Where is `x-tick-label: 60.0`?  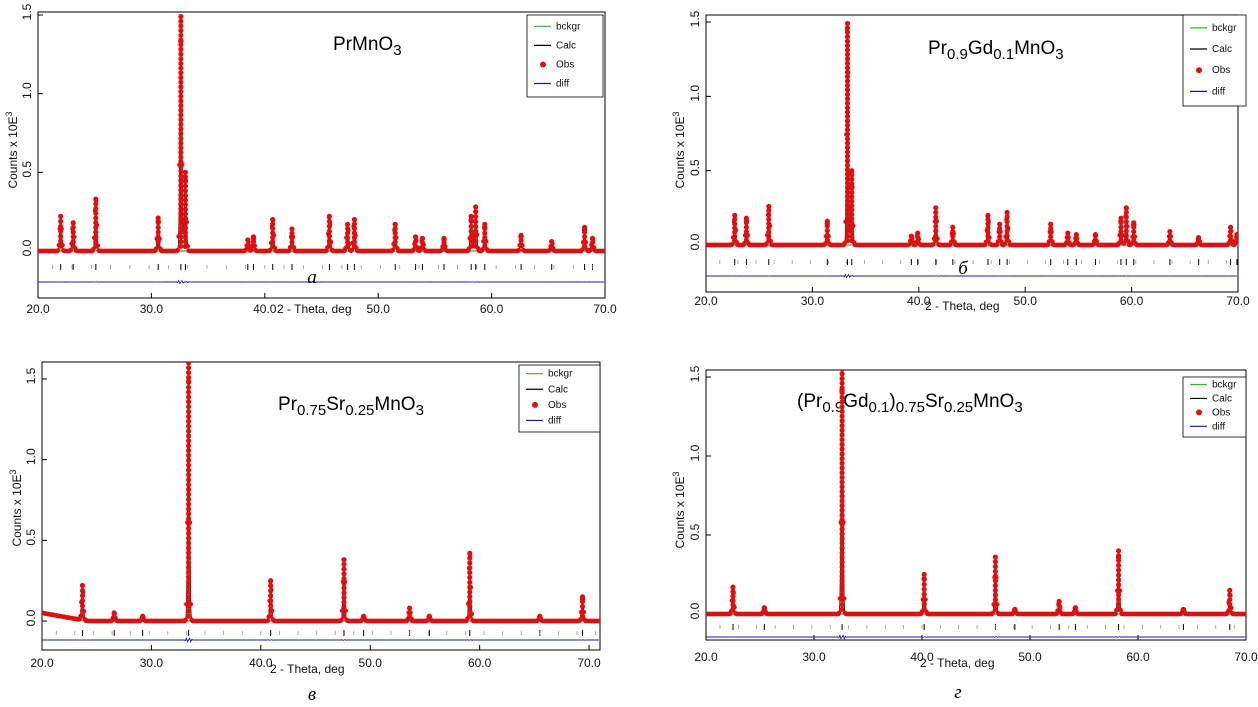 x-tick-label: 60.0 is located at coordinates (1132, 301).